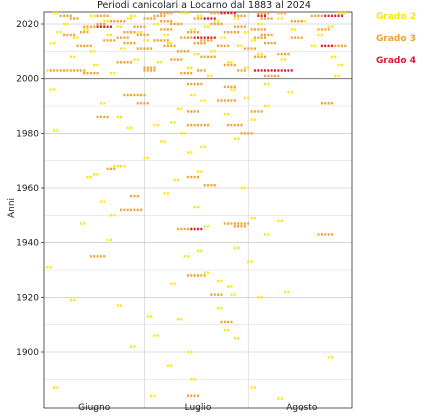 The height and width of the screenshot is (416, 440). What do you see at coordinates (27, 189) in the screenshot?
I see `y-tick-label: 1960` at bounding box center [27, 189].